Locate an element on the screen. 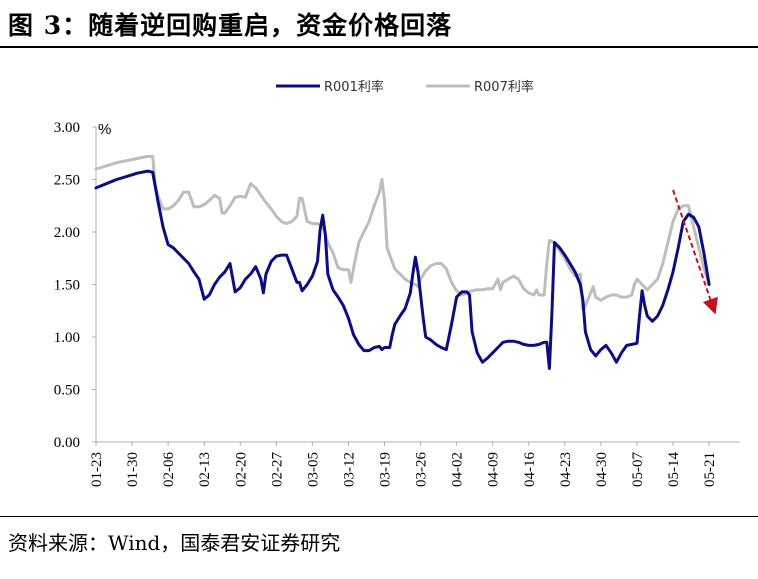 This screenshot has height=579, width=758. y-tick-label: 1.00 is located at coordinates (67, 338).